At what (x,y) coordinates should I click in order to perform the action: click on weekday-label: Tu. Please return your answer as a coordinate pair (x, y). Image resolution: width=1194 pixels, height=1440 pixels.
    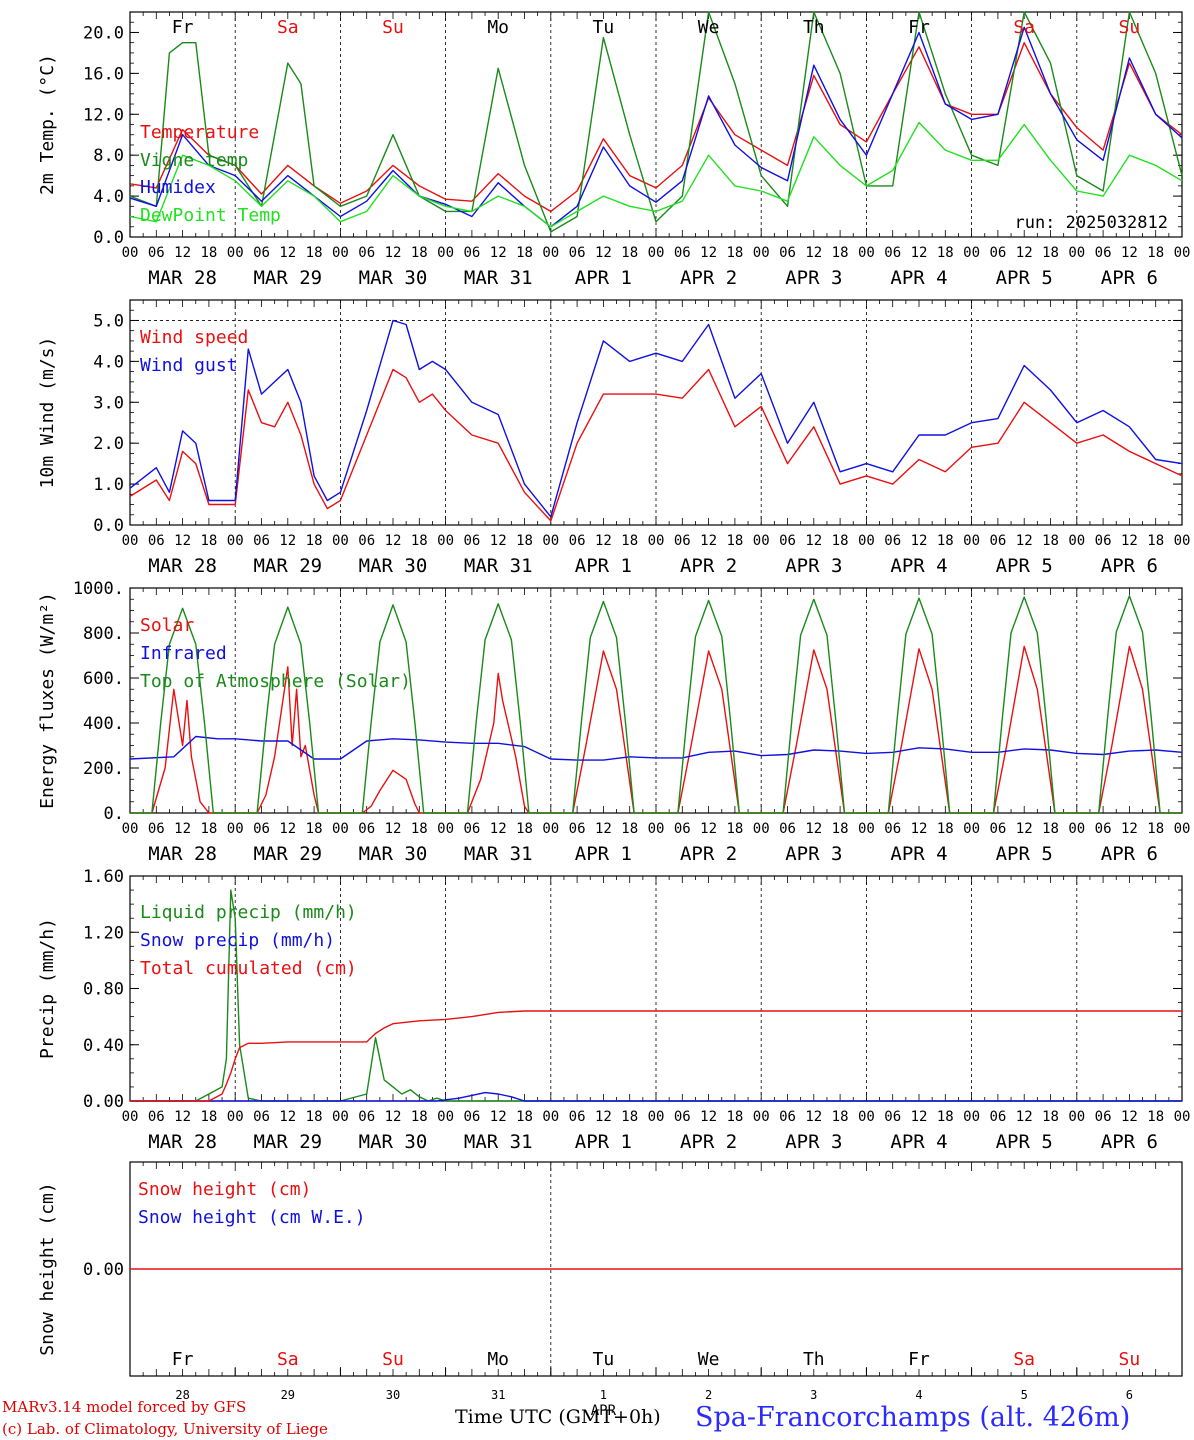
    Looking at the image, I should click on (604, 1359).